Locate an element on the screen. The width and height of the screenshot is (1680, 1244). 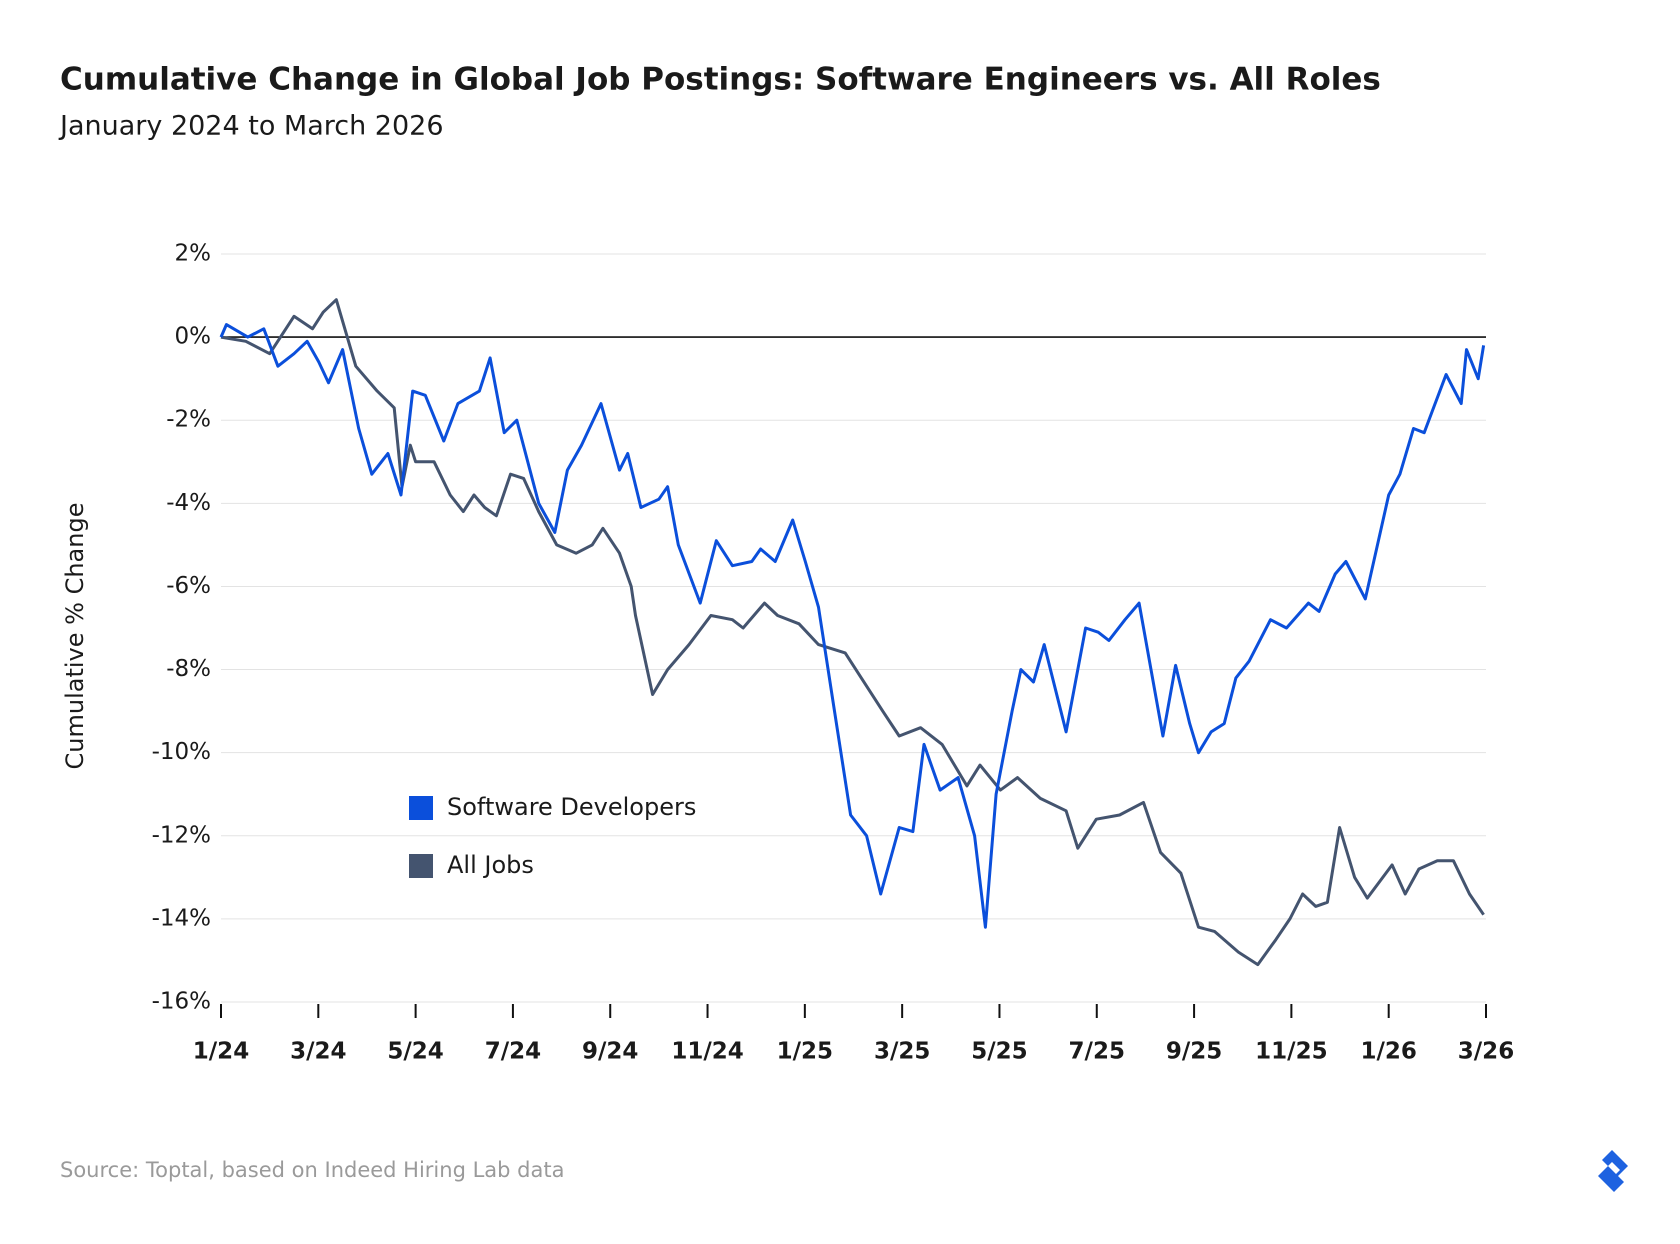
x-tick-label: 3/24 is located at coordinates (318, 1052).